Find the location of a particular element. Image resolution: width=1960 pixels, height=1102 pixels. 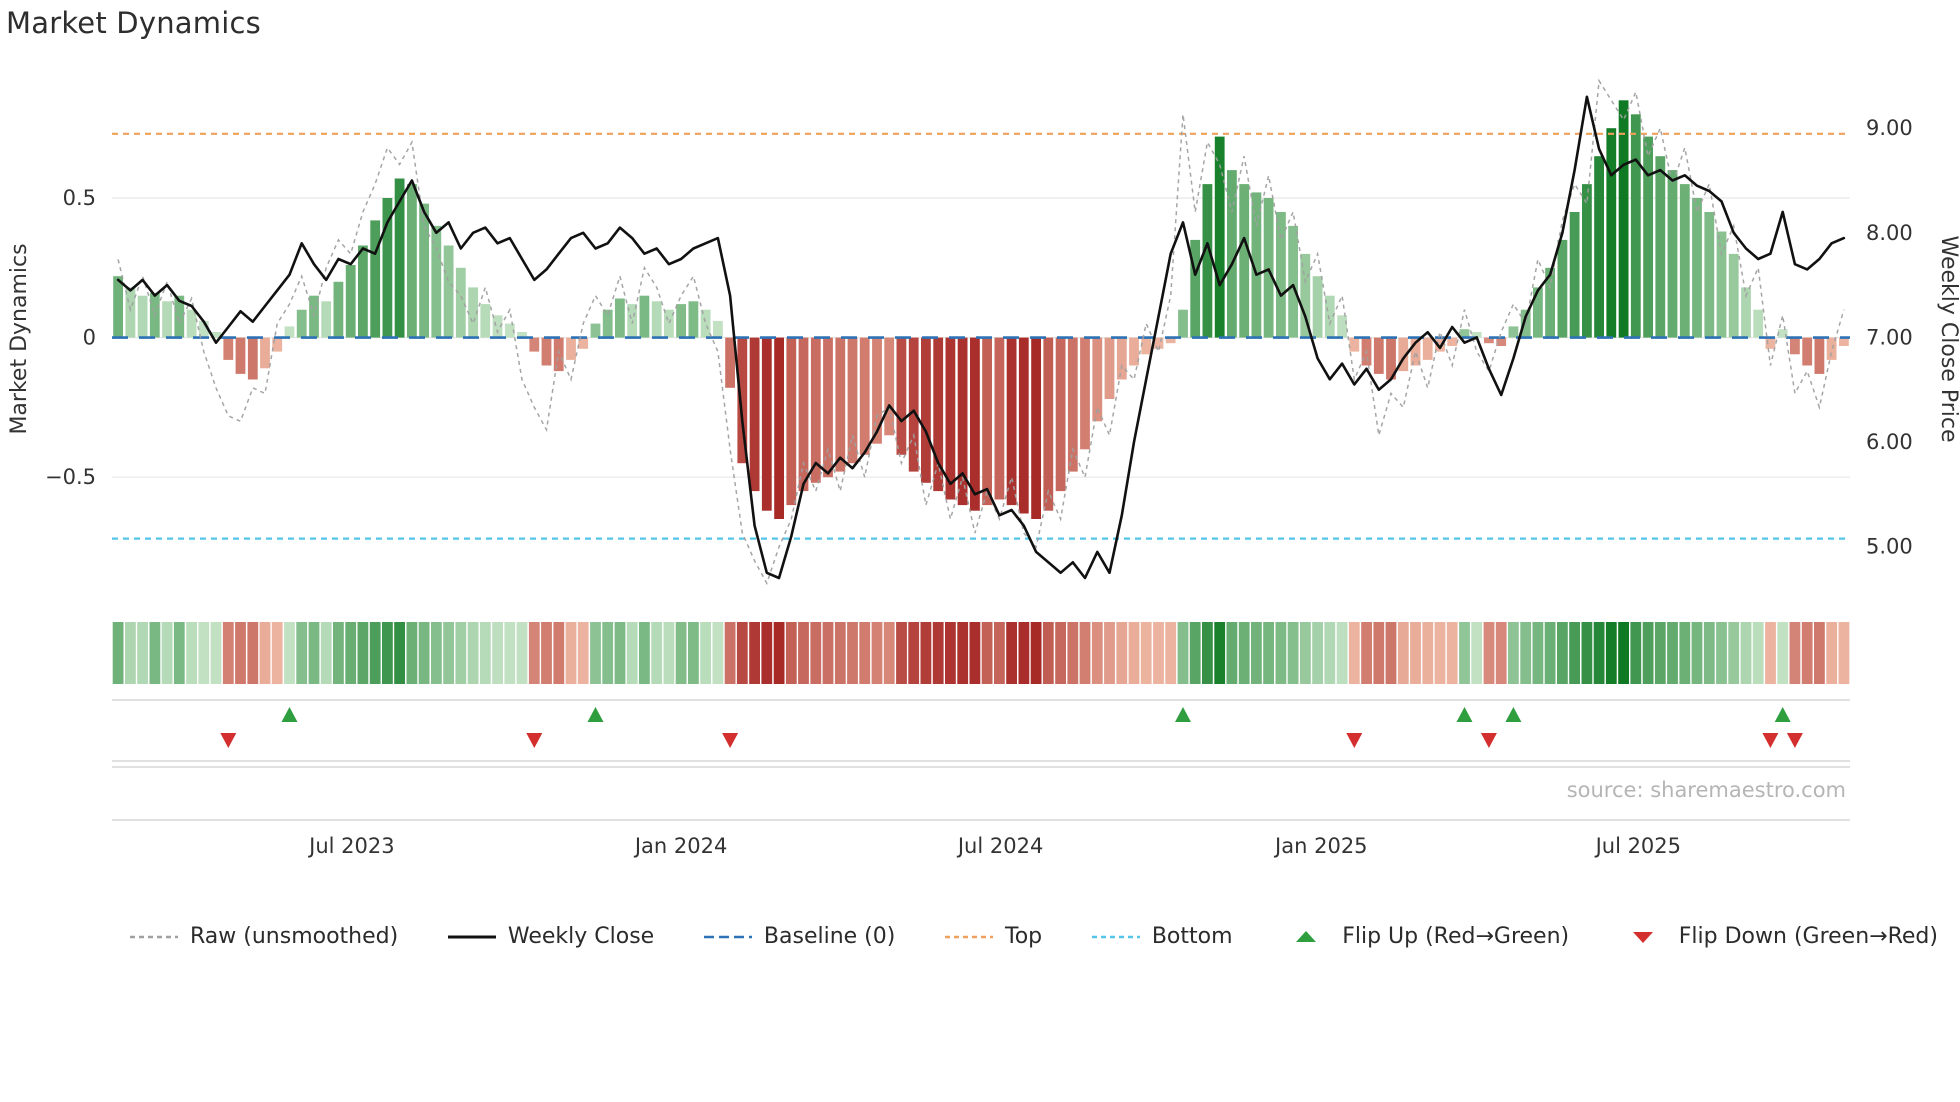

svg-text: Jan 2024 is located at coordinates (680, 846).